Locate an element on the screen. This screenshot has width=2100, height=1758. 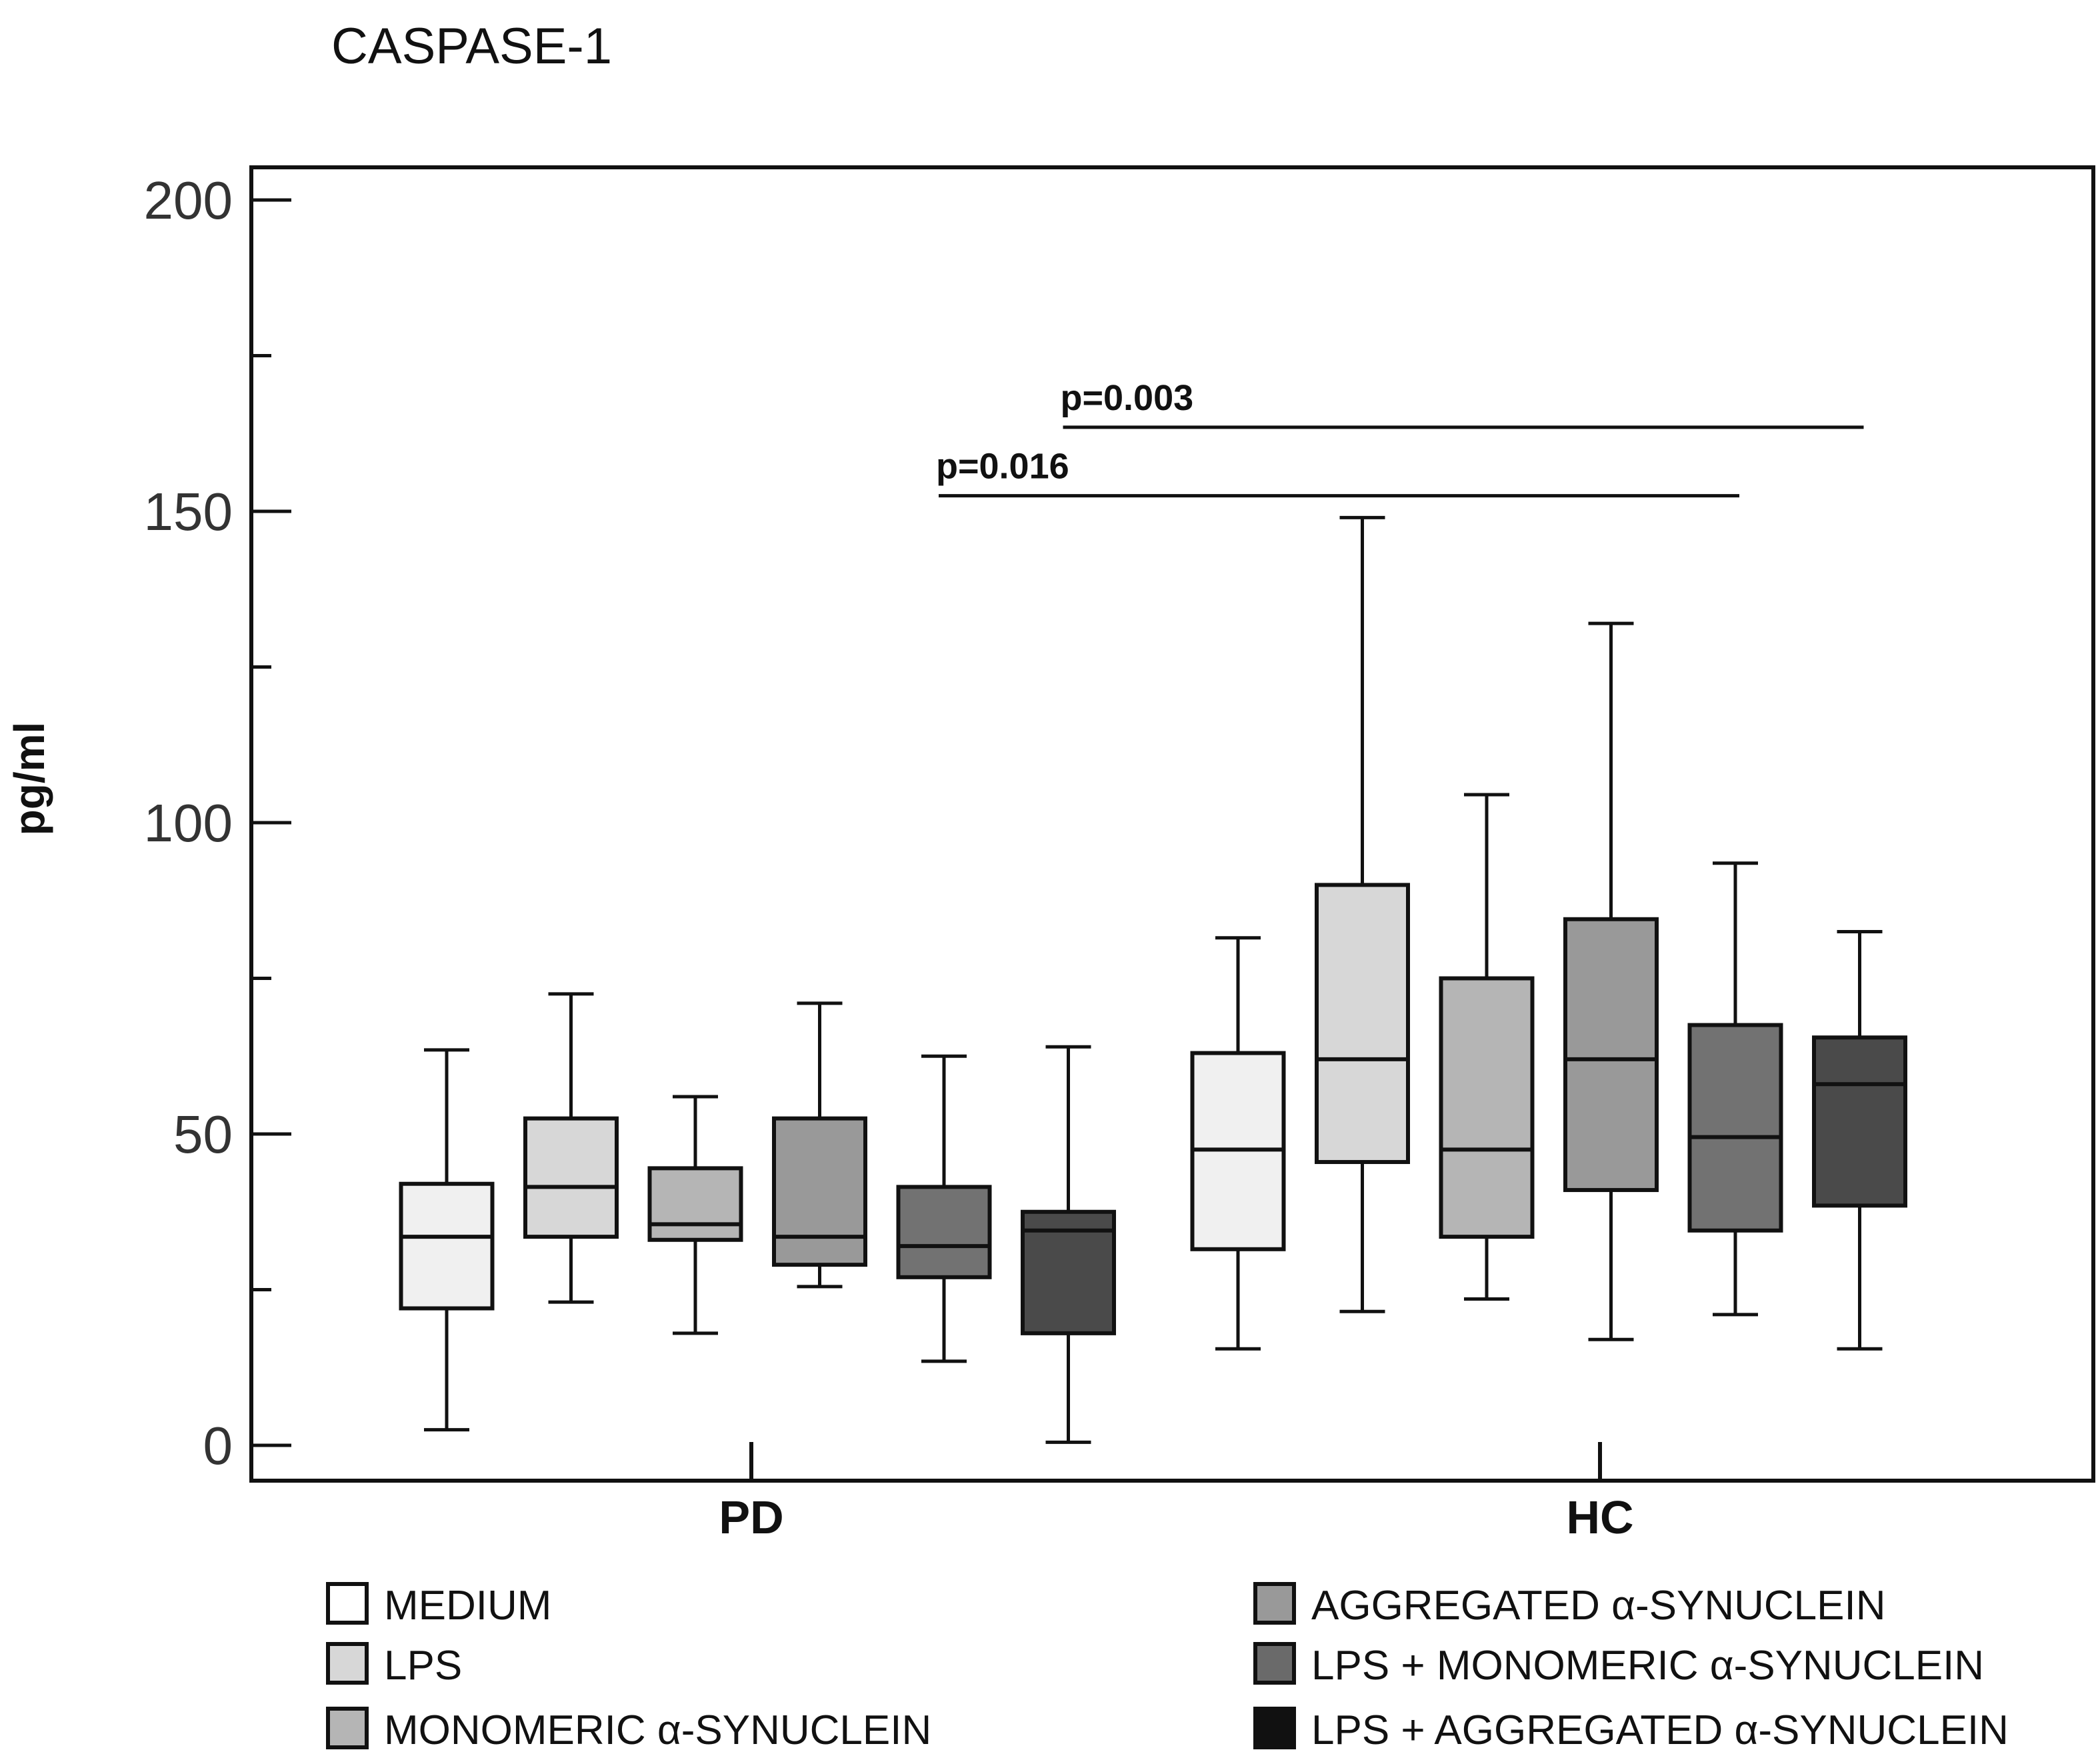
box-hc-lps is located at coordinates (1362, 914).